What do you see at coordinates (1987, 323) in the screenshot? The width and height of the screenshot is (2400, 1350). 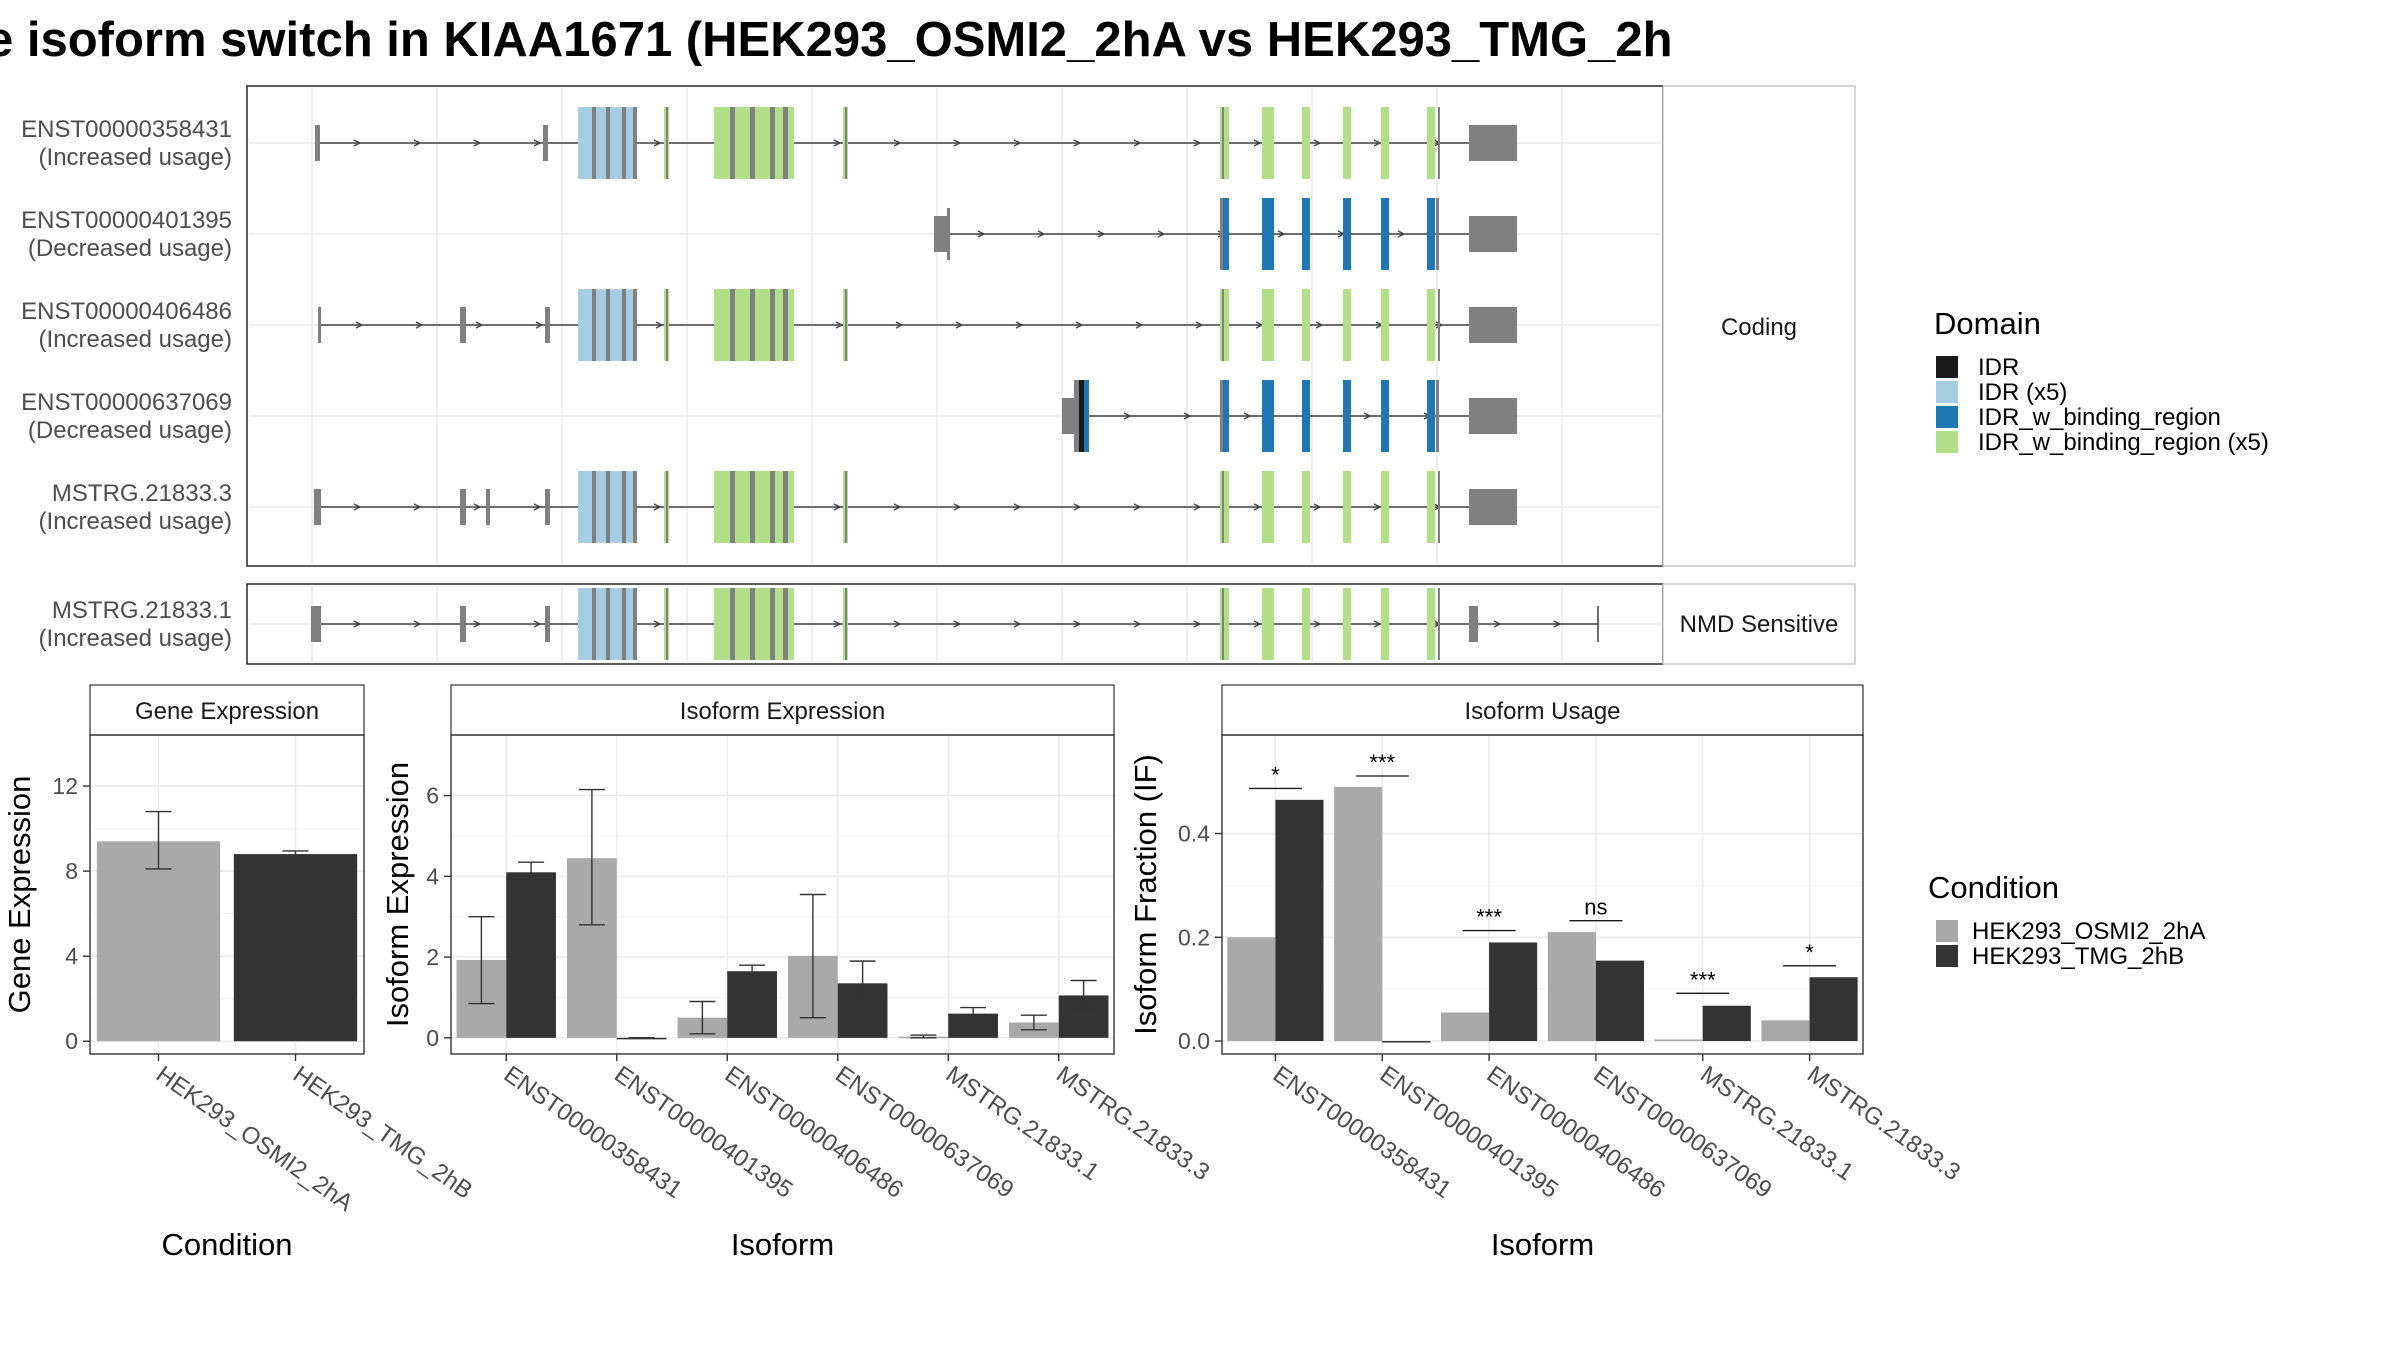 I see `domain-legend-title: Domain` at bounding box center [1987, 323].